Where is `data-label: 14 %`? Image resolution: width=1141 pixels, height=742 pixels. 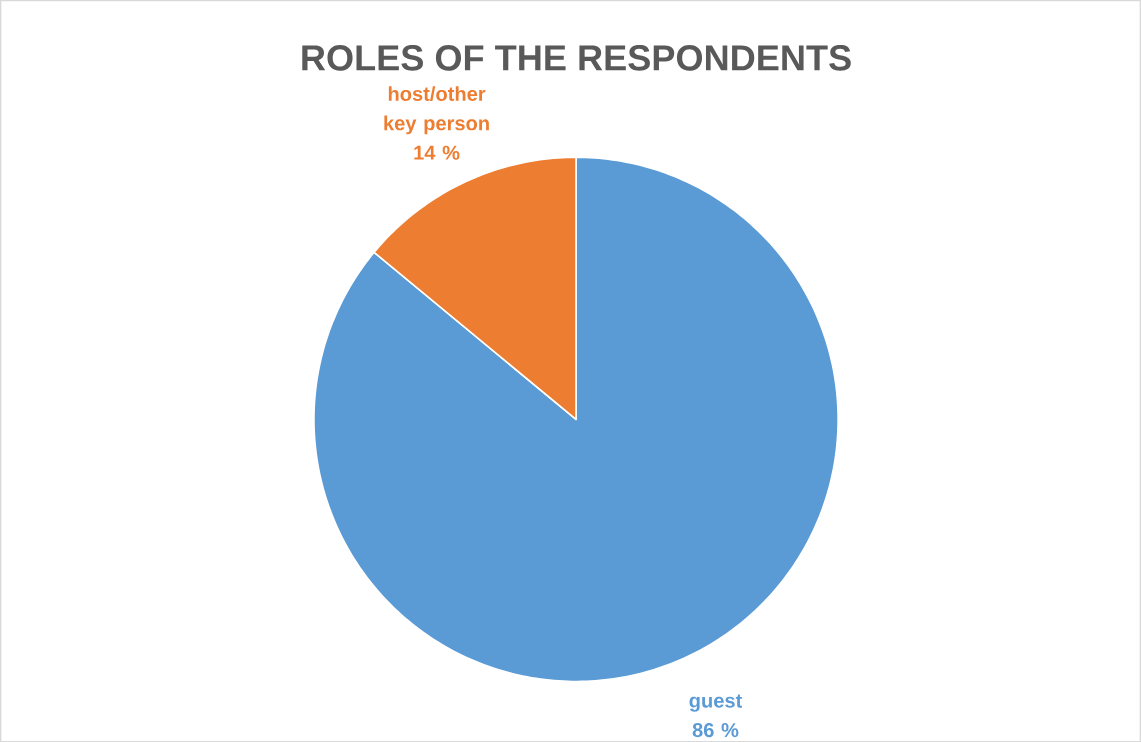
data-label: 14 % is located at coordinates (437, 152).